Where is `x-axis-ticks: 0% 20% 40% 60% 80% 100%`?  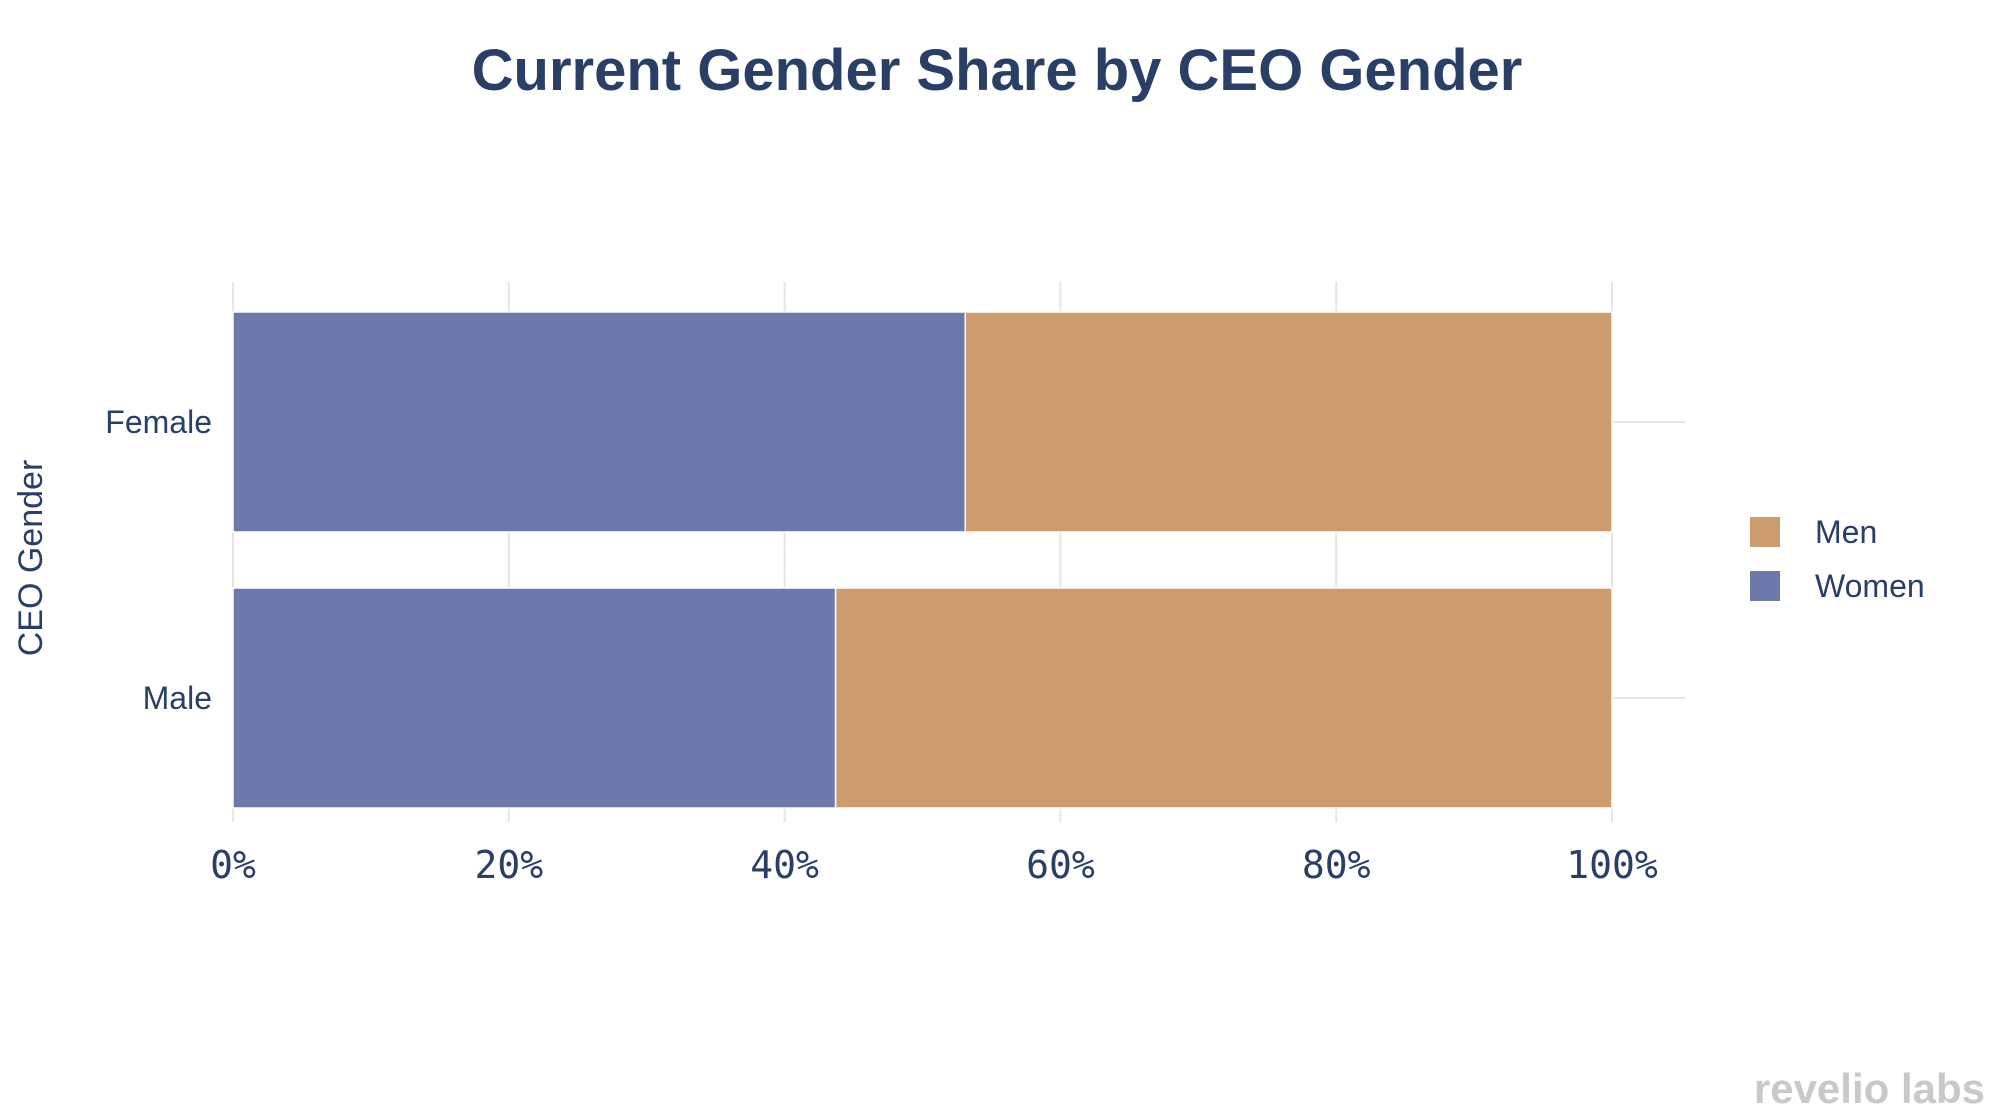 x-axis-ticks: 0% 20% 40% 60% 80% 100% is located at coordinates (934, 865).